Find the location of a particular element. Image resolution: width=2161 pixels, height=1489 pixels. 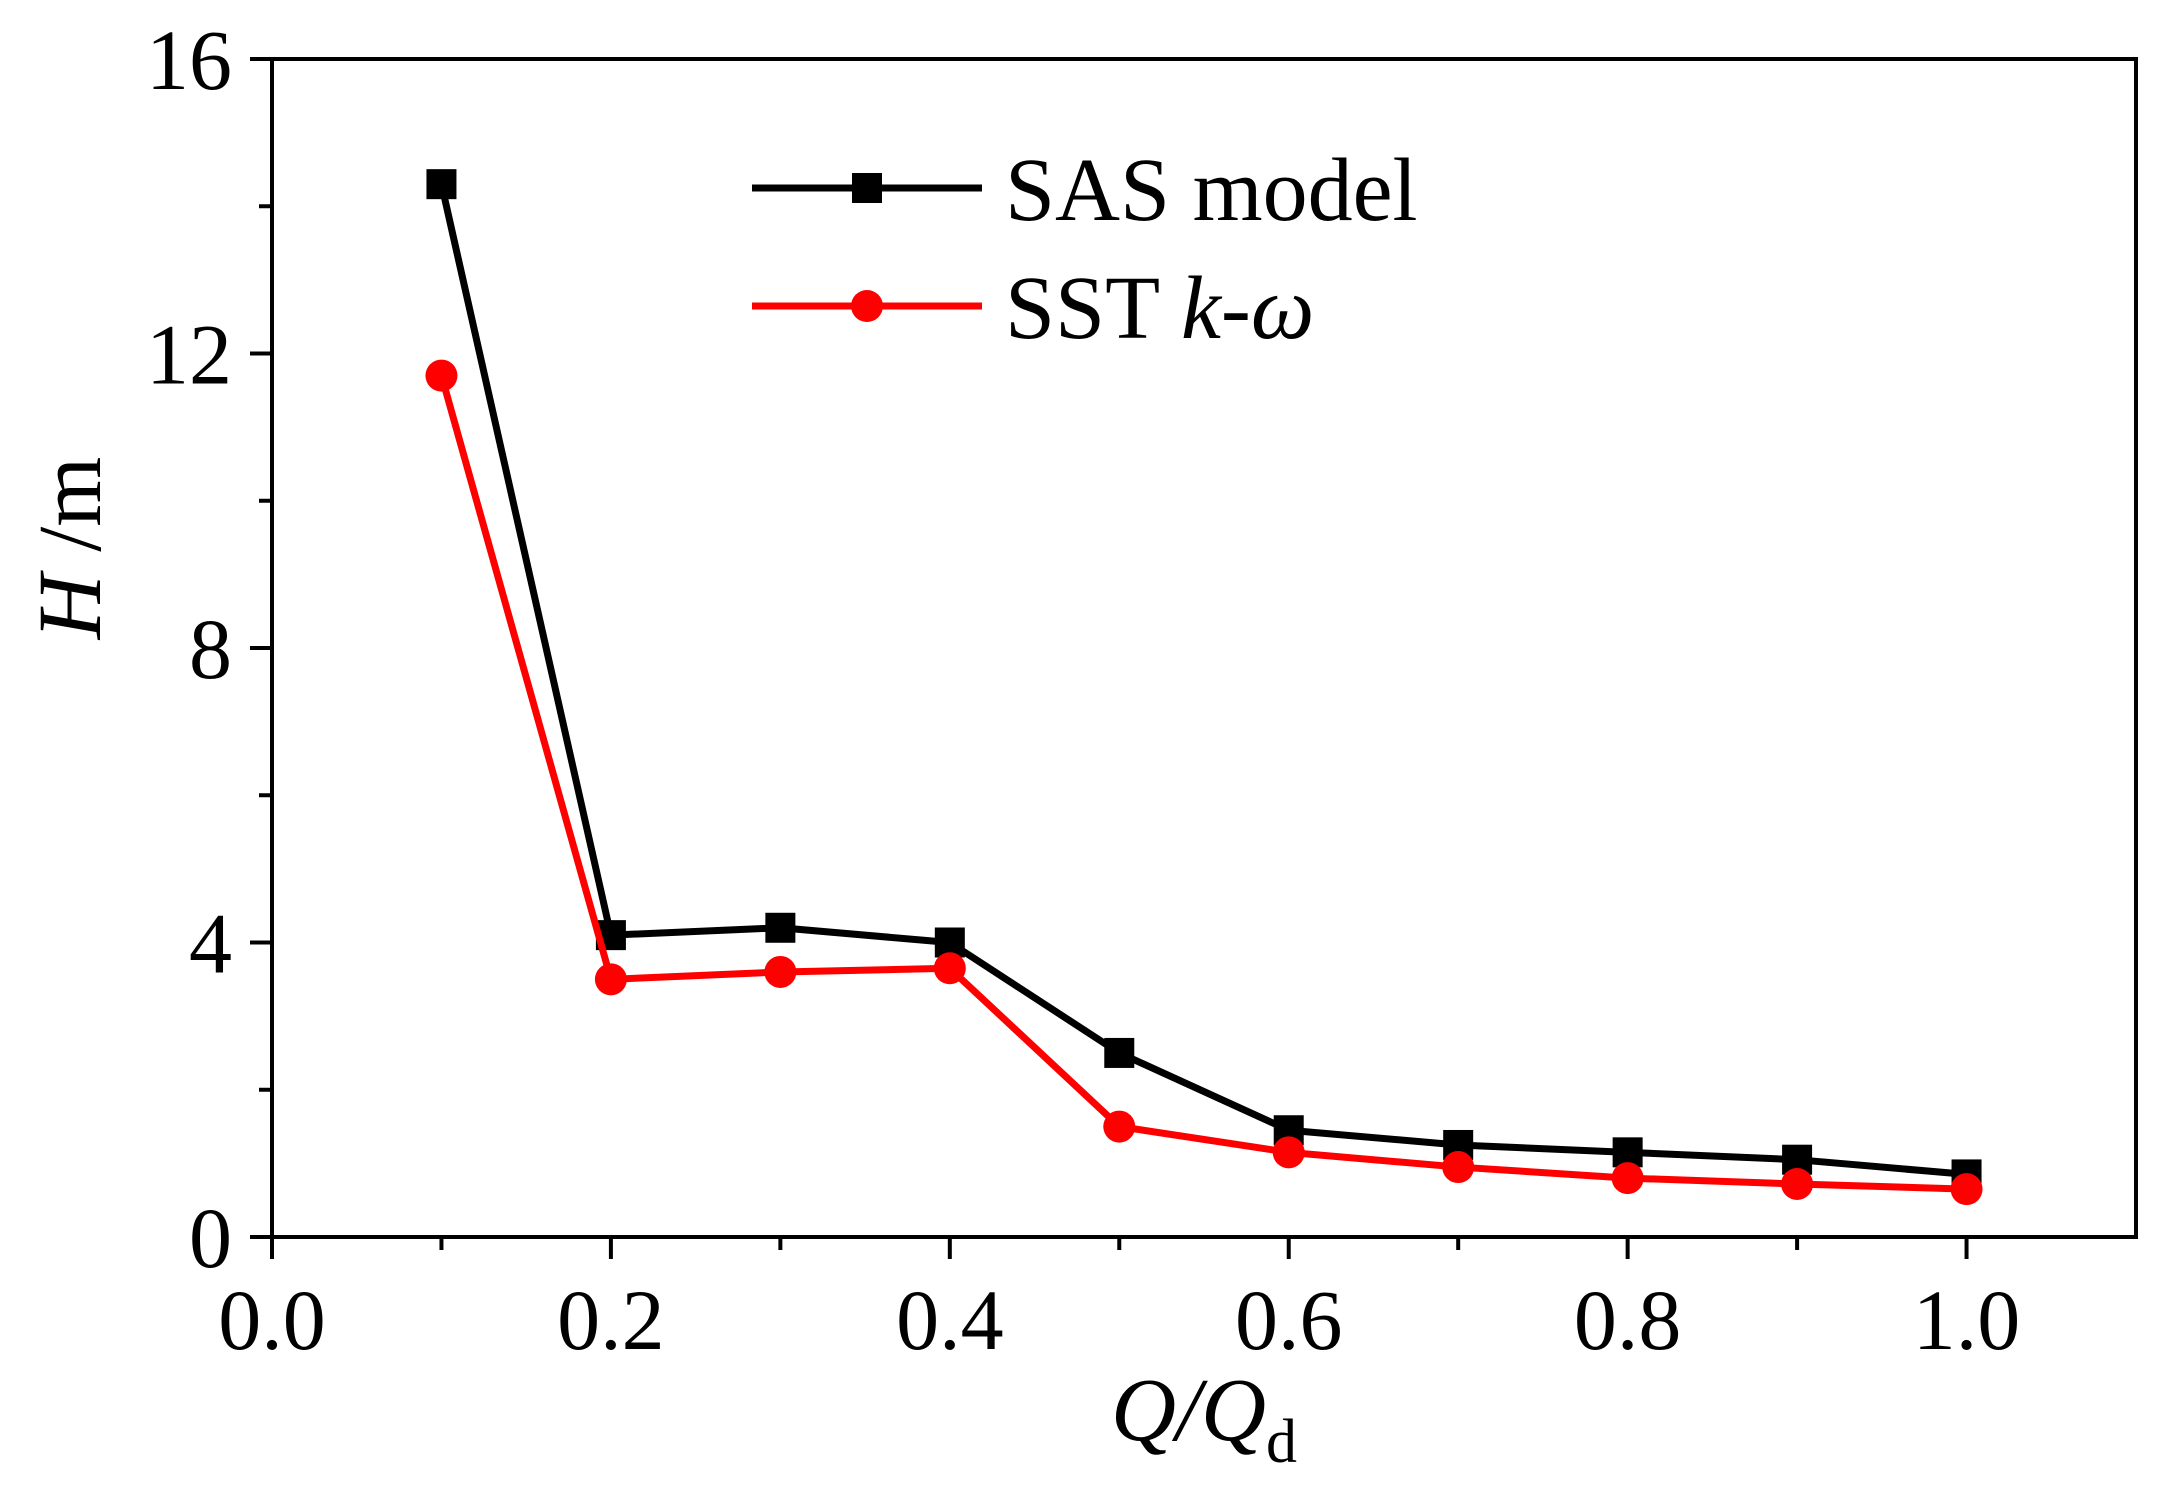

y-tick-label: 8 is located at coordinates (210, 649).